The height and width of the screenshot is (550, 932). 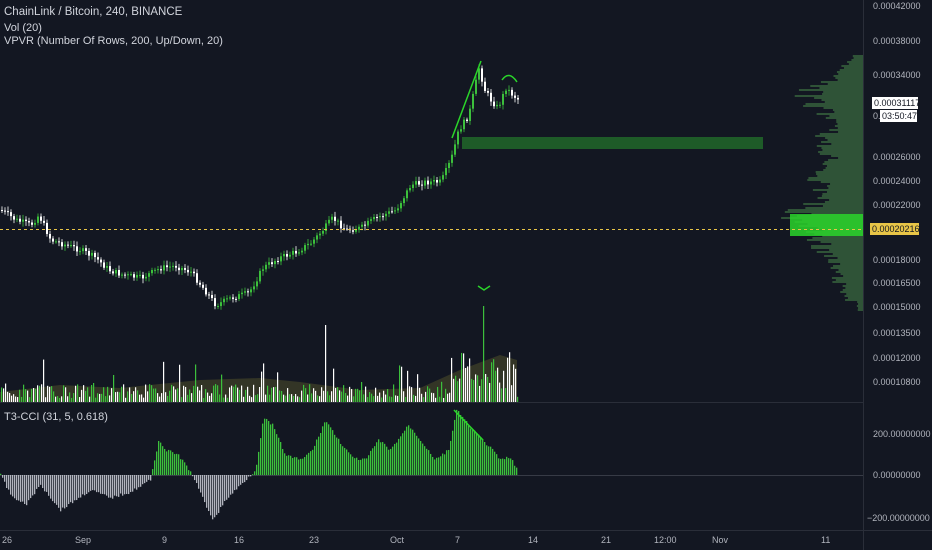 What do you see at coordinates (466, 99) in the screenshot?
I see `trend-line-up` at bounding box center [466, 99].